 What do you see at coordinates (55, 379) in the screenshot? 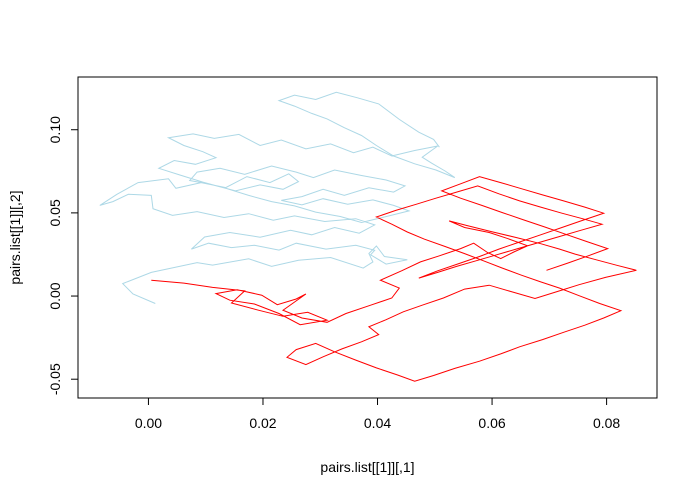
I see `y-tick-label: -0.05` at bounding box center [55, 379].